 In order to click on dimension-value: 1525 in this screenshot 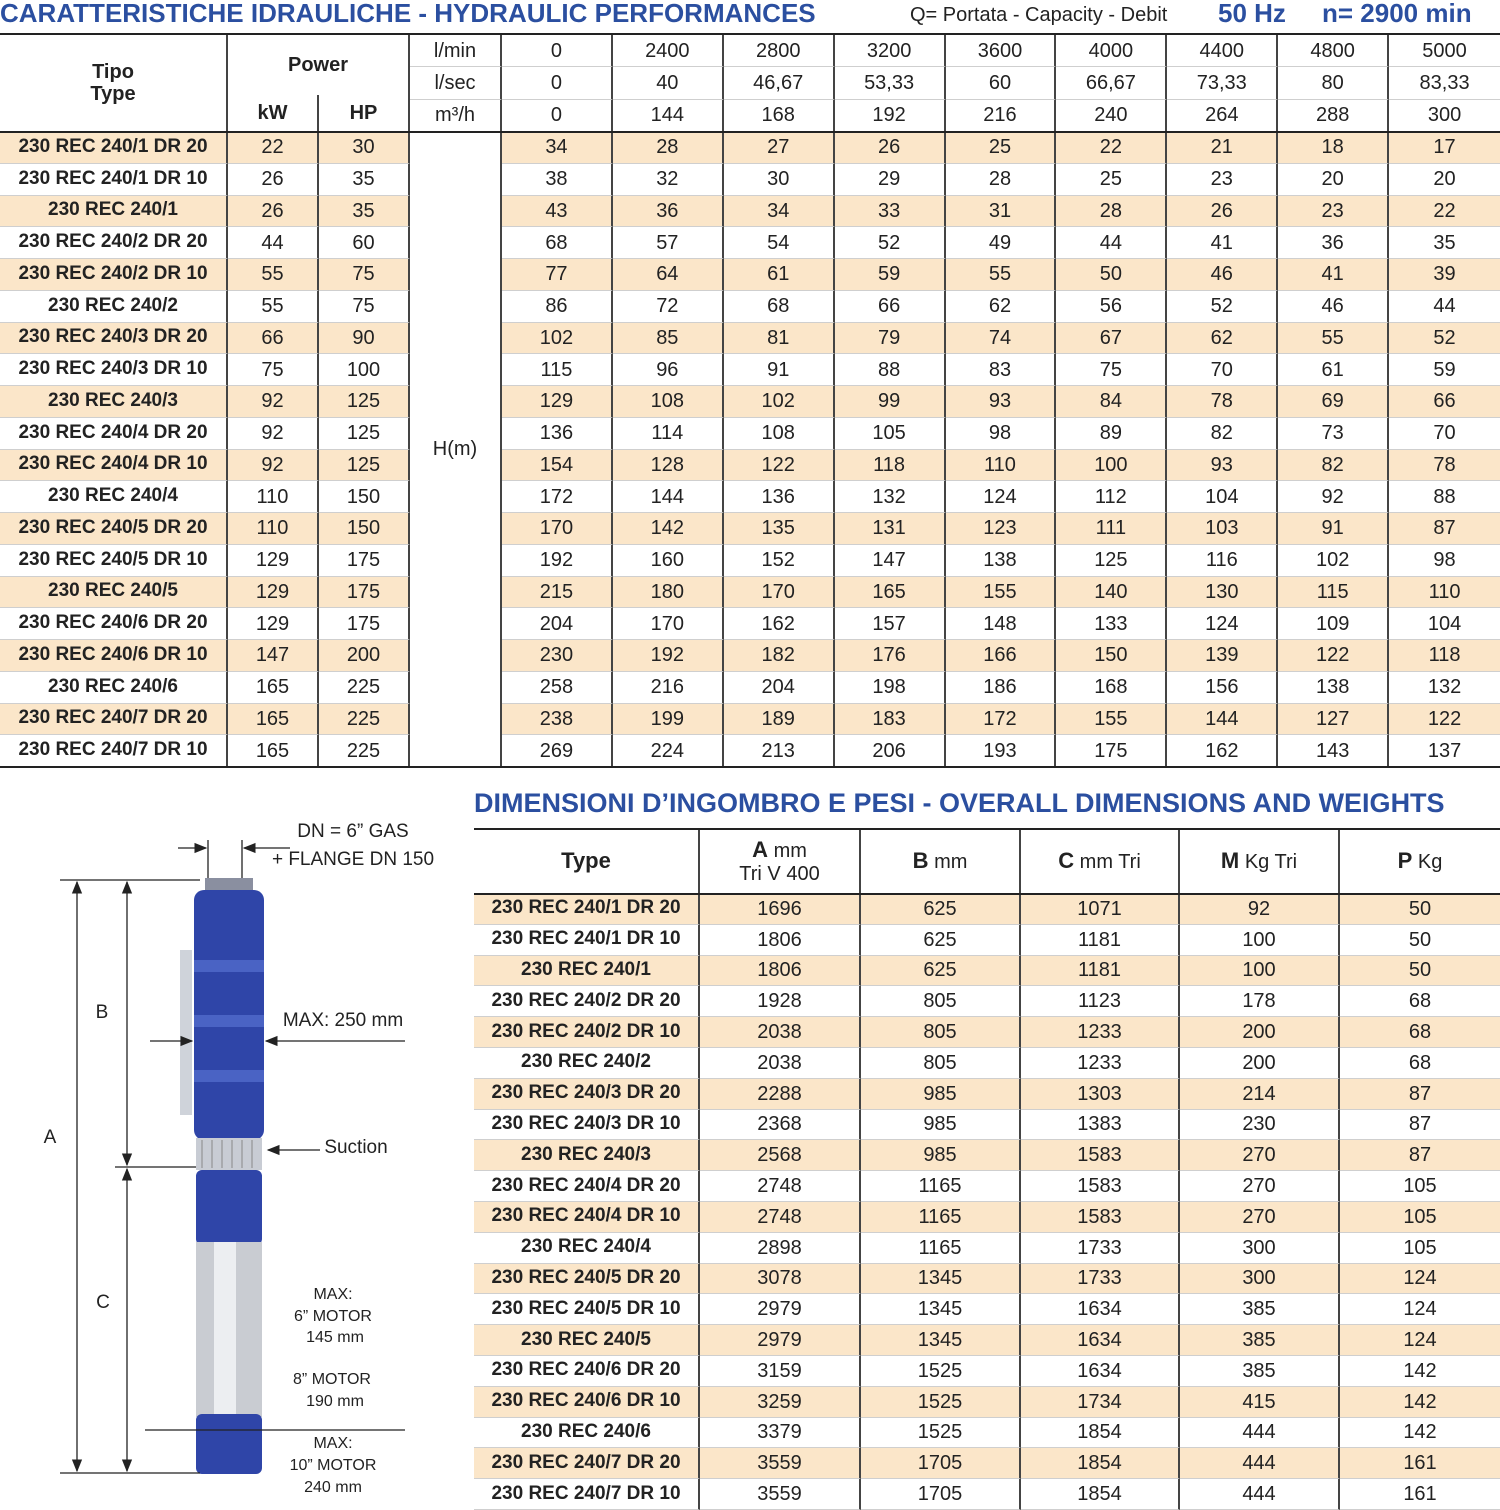, I will do `click(941, 1371)`.